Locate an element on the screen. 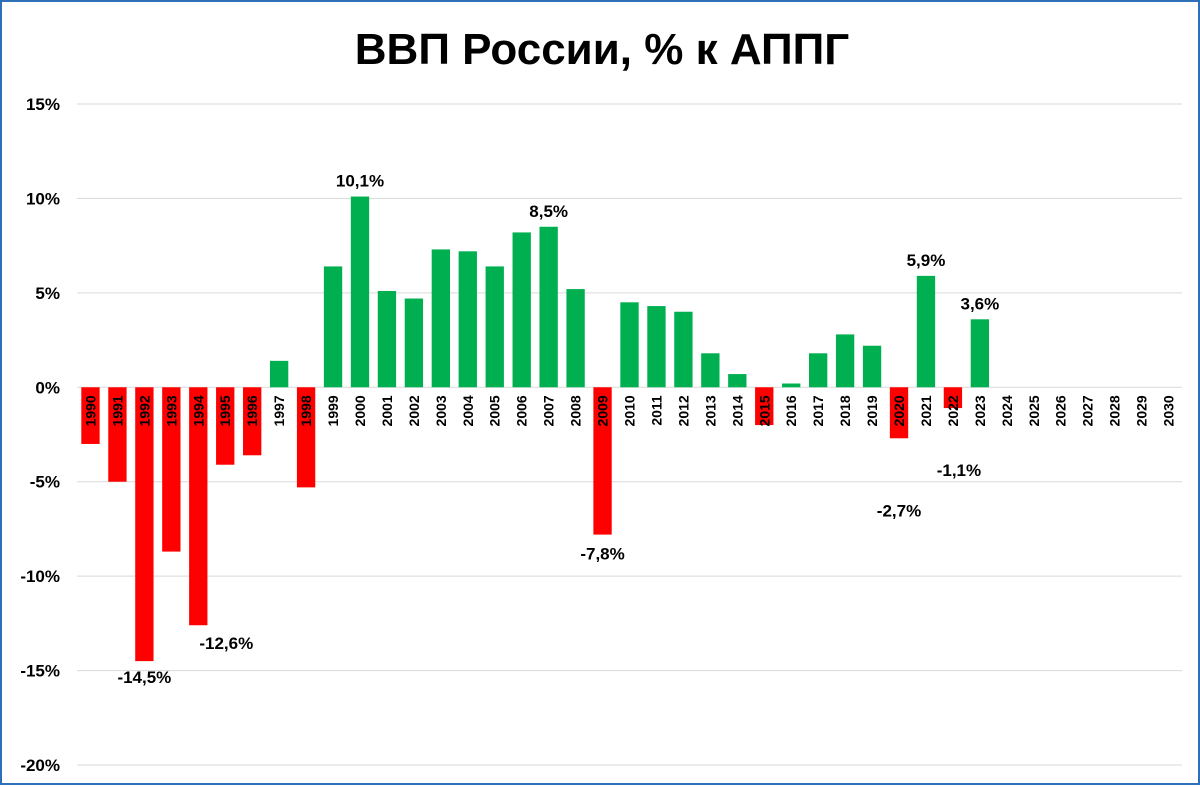 The height and width of the screenshot is (787, 1200). y-tick-label: 5% is located at coordinates (47, 293).